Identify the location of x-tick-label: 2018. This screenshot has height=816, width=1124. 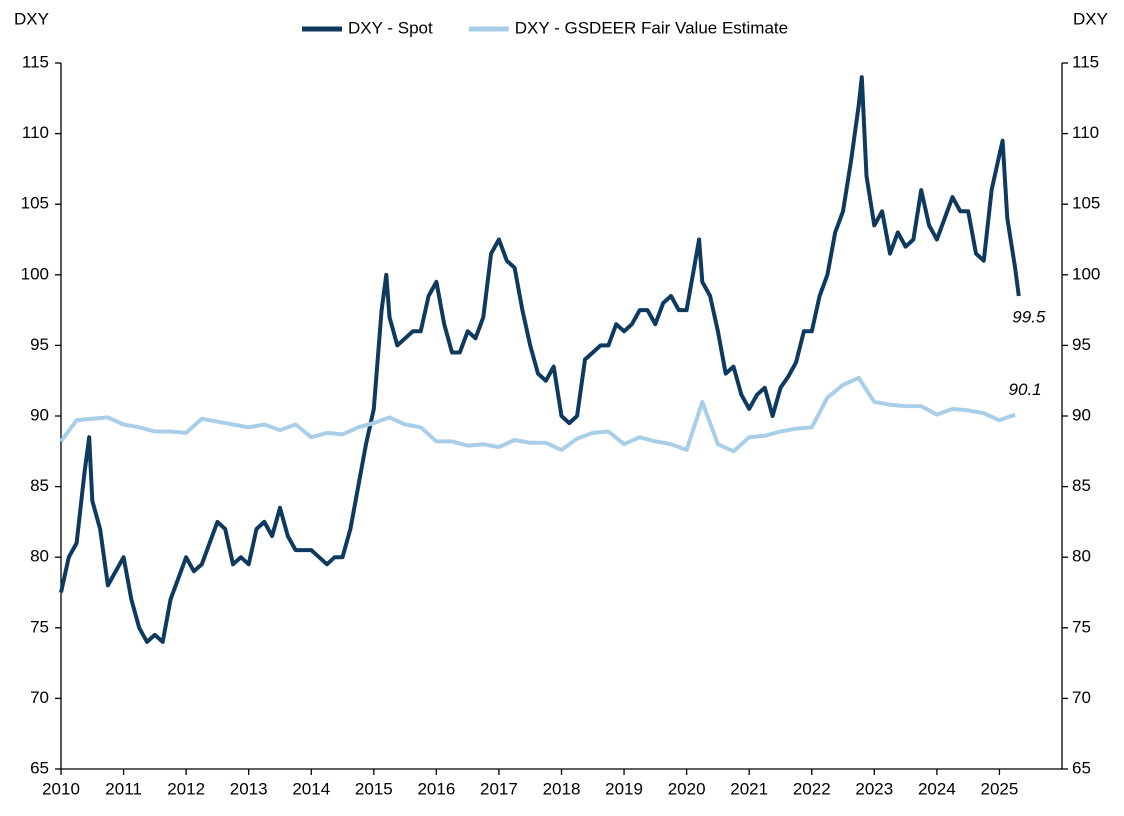
(562, 788).